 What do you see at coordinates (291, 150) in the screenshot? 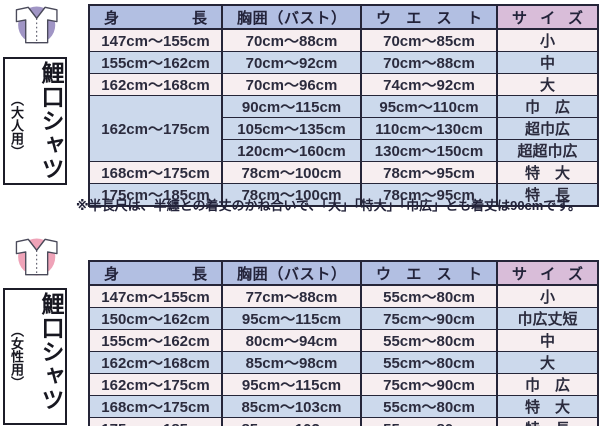
I see `cell-chest: 120cm〜160cm` at bounding box center [291, 150].